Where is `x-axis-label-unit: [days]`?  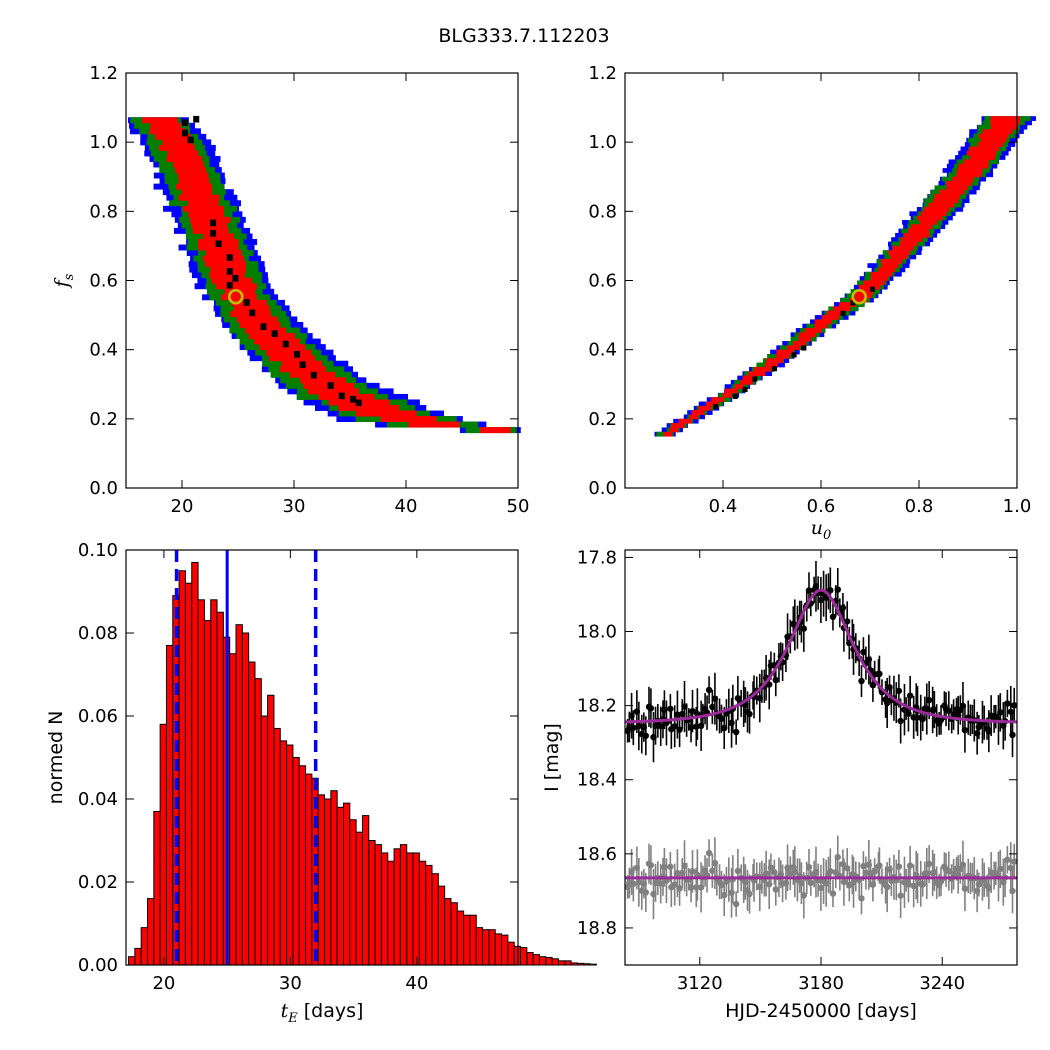
x-axis-label-unit: [days] is located at coordinates (331, 1011).